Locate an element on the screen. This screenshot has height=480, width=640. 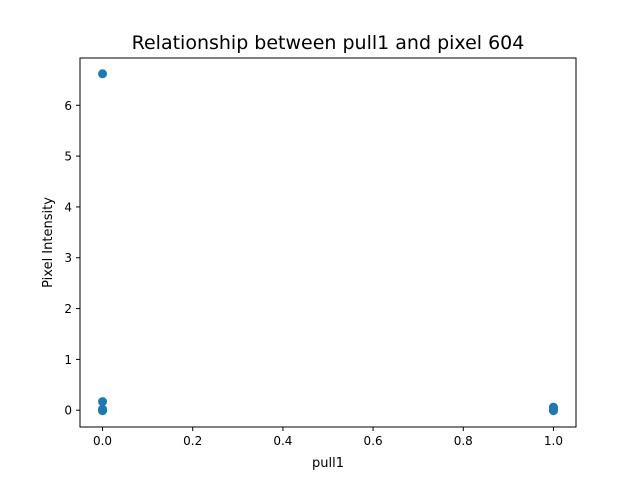
chart-title: Relationship between pull1 and pixel 604 is located at coordinates (328, 43).